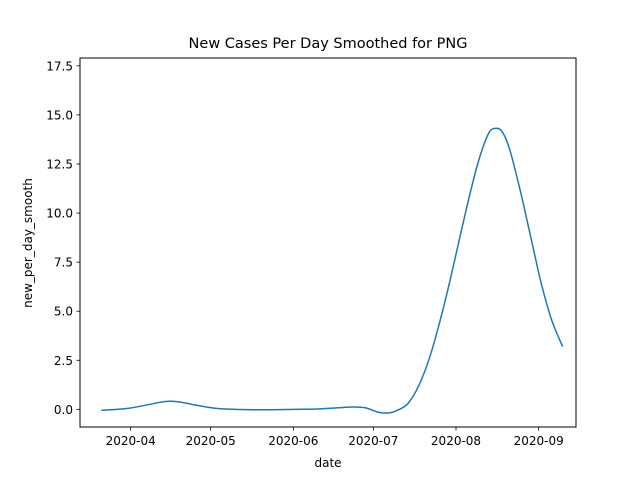 The height and width of the screenshot is (480, 640). What do you see at coordinates (63, 312) in the screenshot?
I see `y-tick-label: 5.0` at bounding box center [63, 312].